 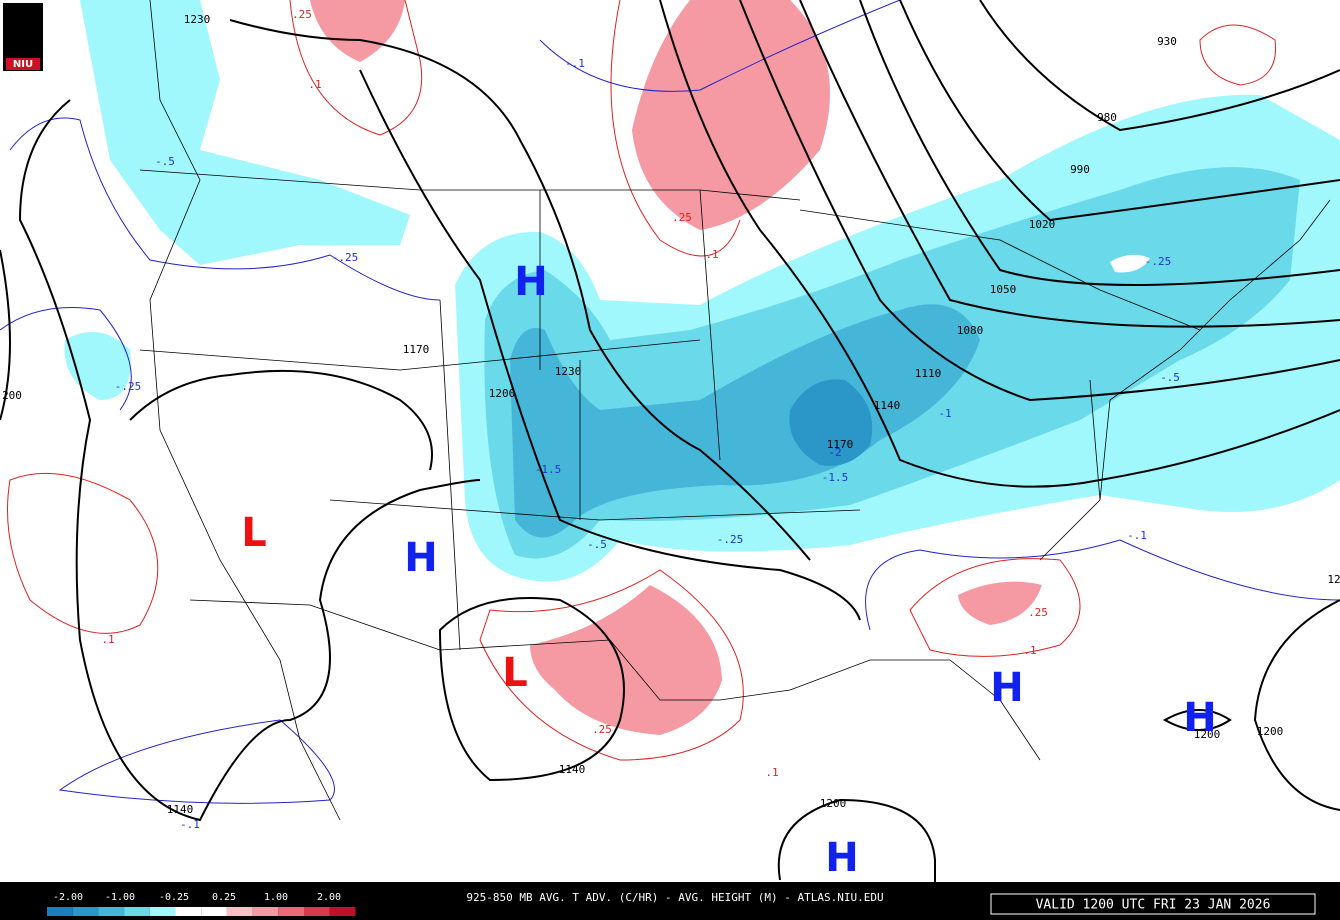 What do you see at coordinates (1167, 41) in the screenshot?
I see `contour-label: 930` at bounding box center [1167, 41].